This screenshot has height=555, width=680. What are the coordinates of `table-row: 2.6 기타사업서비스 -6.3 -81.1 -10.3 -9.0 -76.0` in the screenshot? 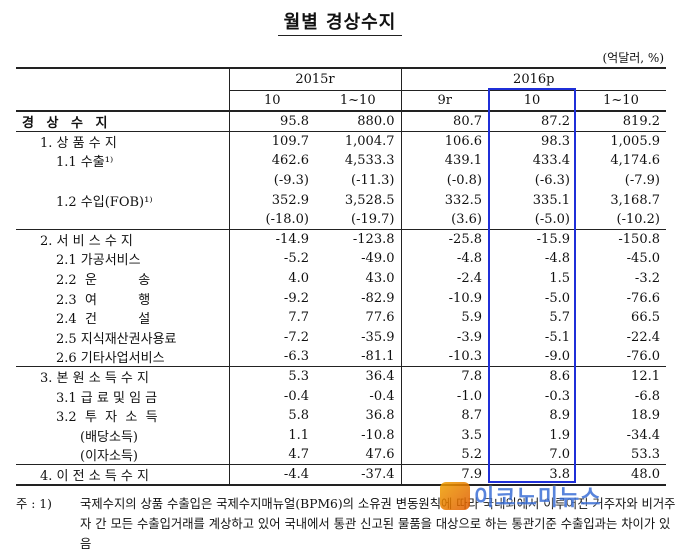 It's located at (341, 357).